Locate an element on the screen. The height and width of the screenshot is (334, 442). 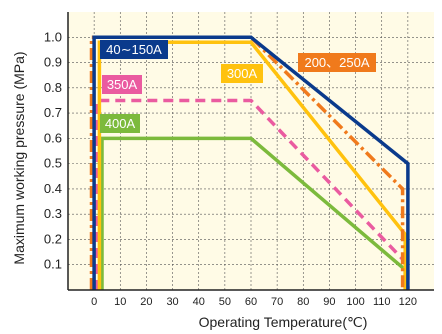
y-tick-label: 1.0 is located at coordinates (53, 36).